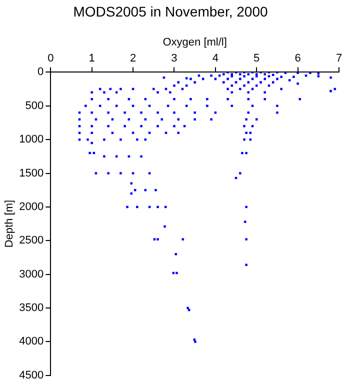 This screenshot has height=384, width=345. Describe the element at coordinates (91, 58) in the screenshot. I see `x-tick-label: 1` at that location.